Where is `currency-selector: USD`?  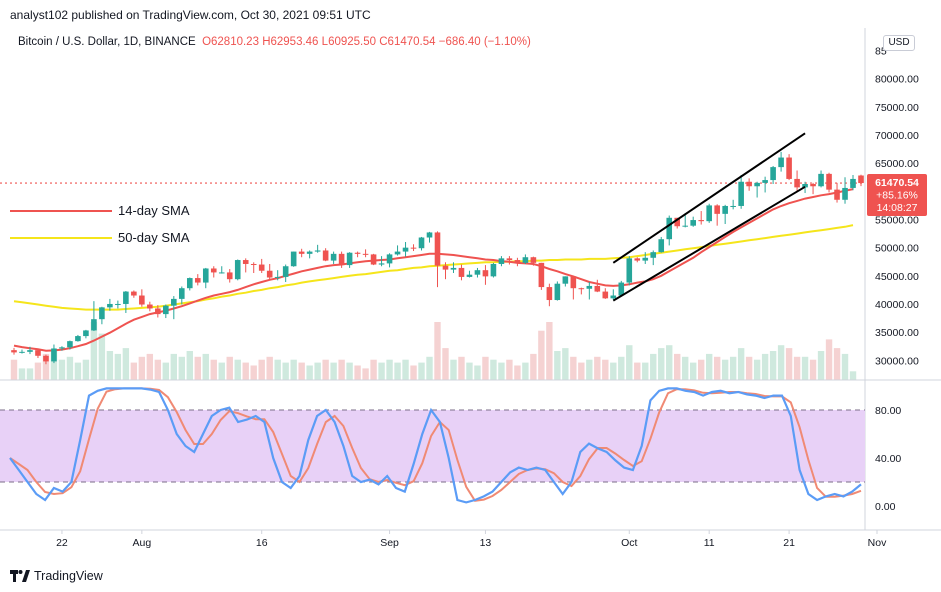
currency-selector: USD is located at coordinates (899, 43).